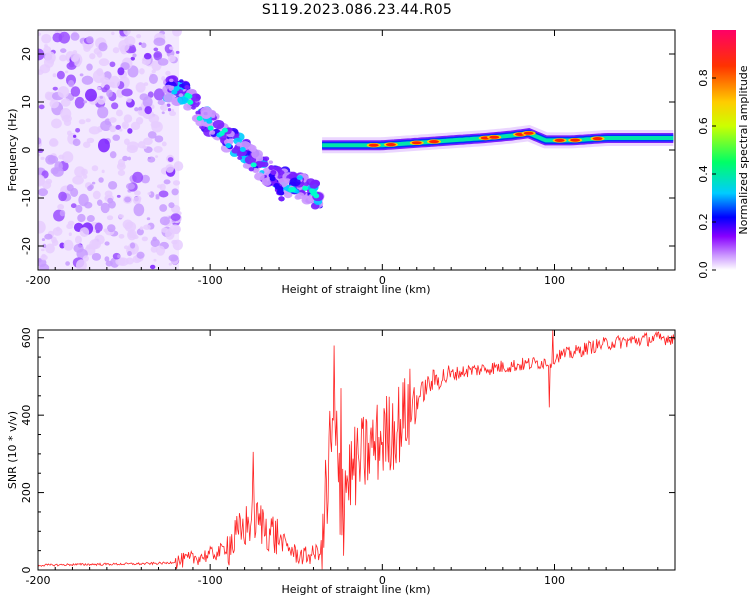 The height and width of the screenshot is (600, 750). Describe the element at coordinates (210, 580) in the screenshot. I see `snr-x-tick-label: -100` at that location.